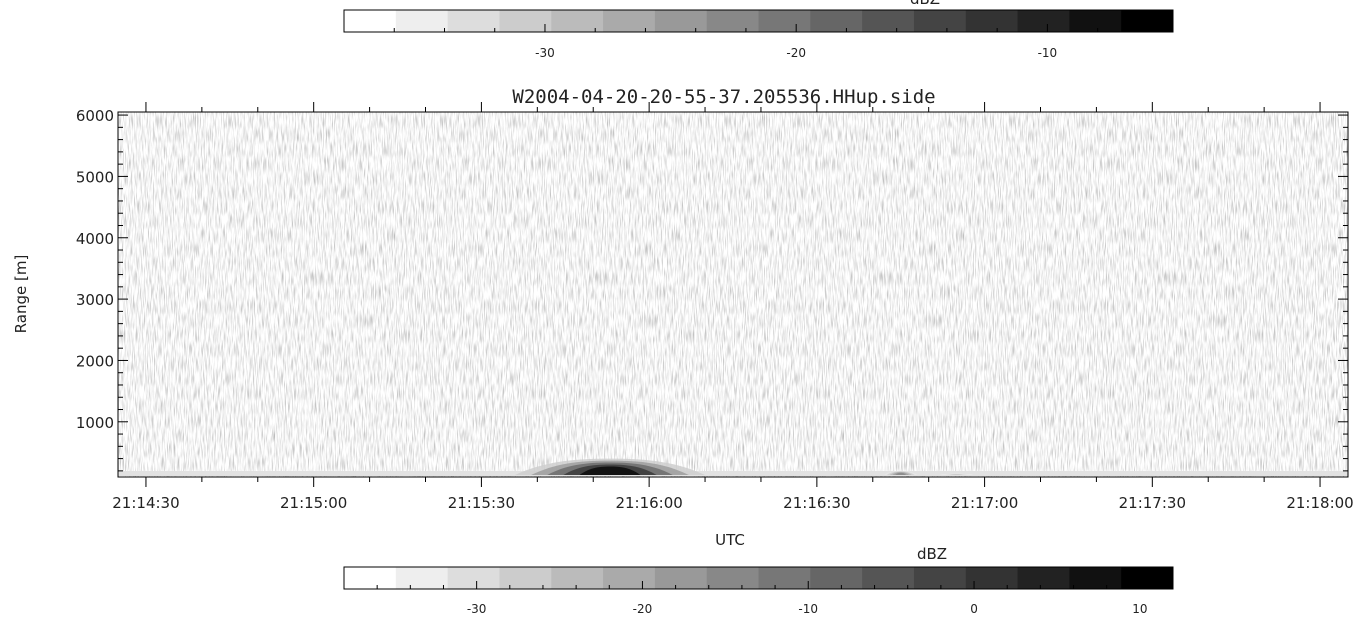 The height and width of the screenshot is (618, 1370). I want to click on x-tick-label: 21:15:00, so click(313, 503).